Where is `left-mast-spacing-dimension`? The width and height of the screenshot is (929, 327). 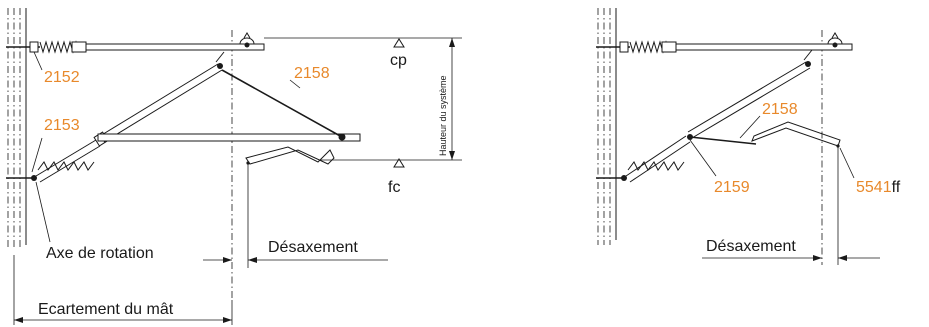
left-mast-spacing-dimension is located at coordinates (123, 290).